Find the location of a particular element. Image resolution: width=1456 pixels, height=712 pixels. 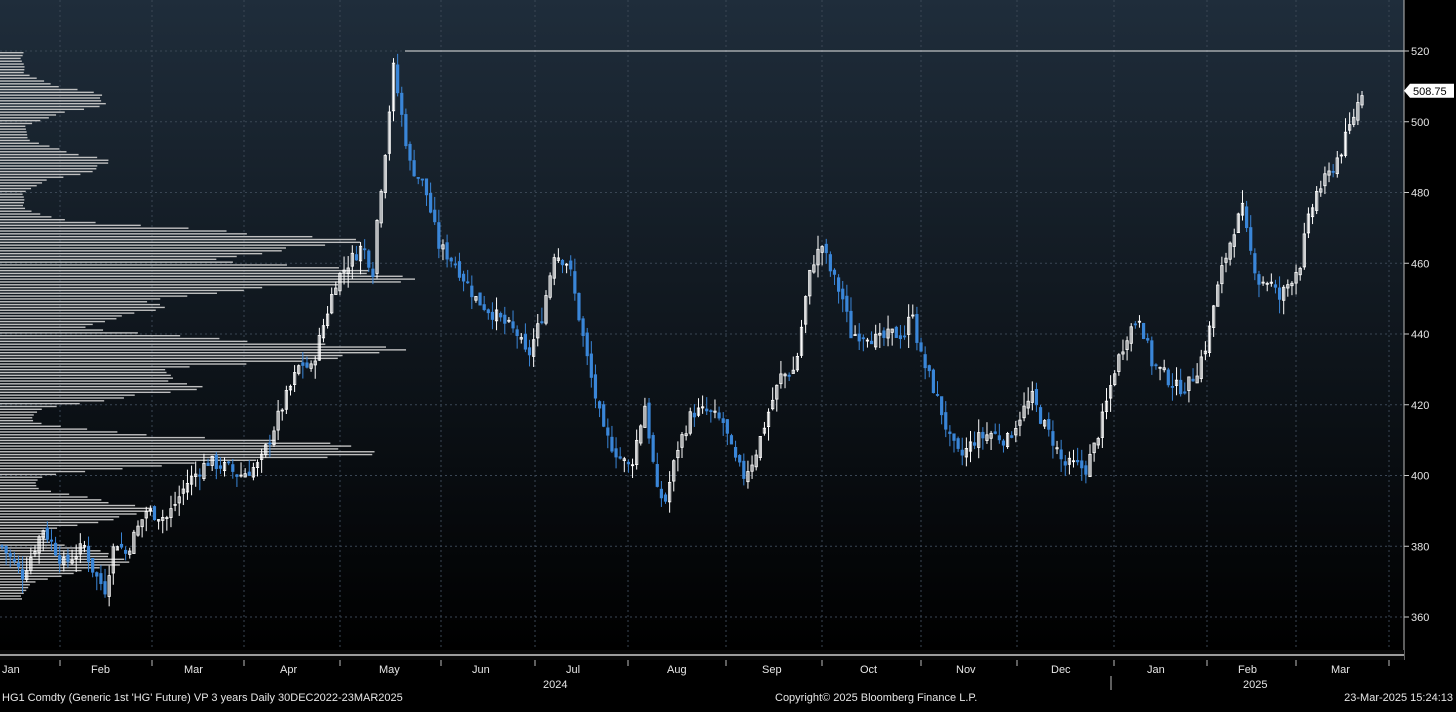

y-tick-label: 460 is located at coordinates (1420, 264).